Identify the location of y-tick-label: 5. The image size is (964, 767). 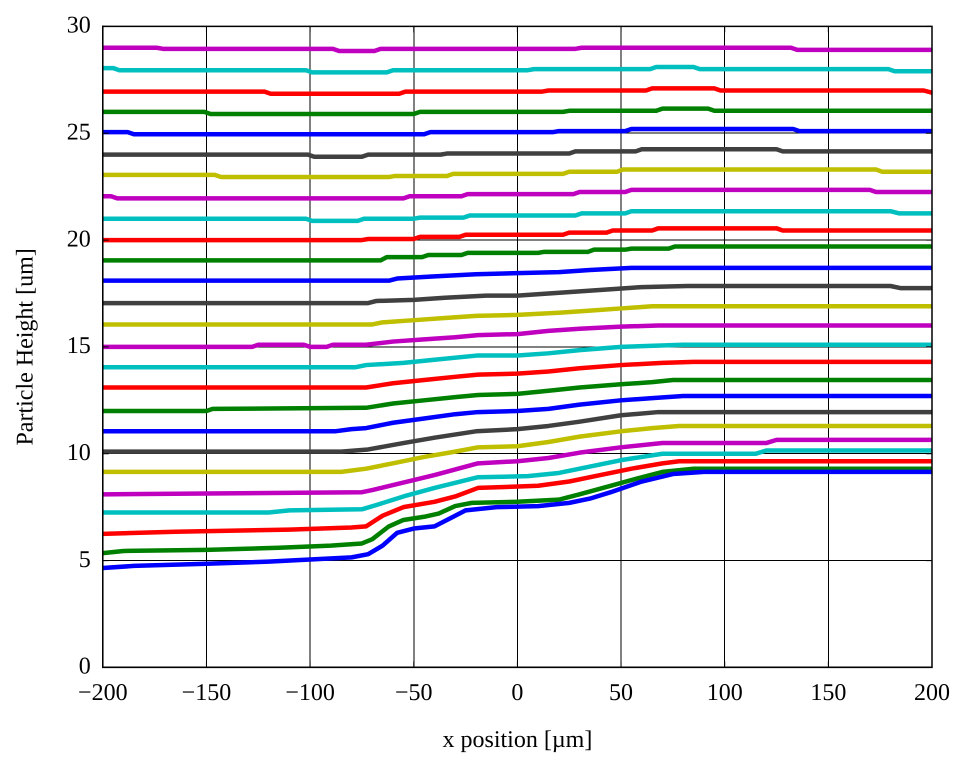
(84, 559).